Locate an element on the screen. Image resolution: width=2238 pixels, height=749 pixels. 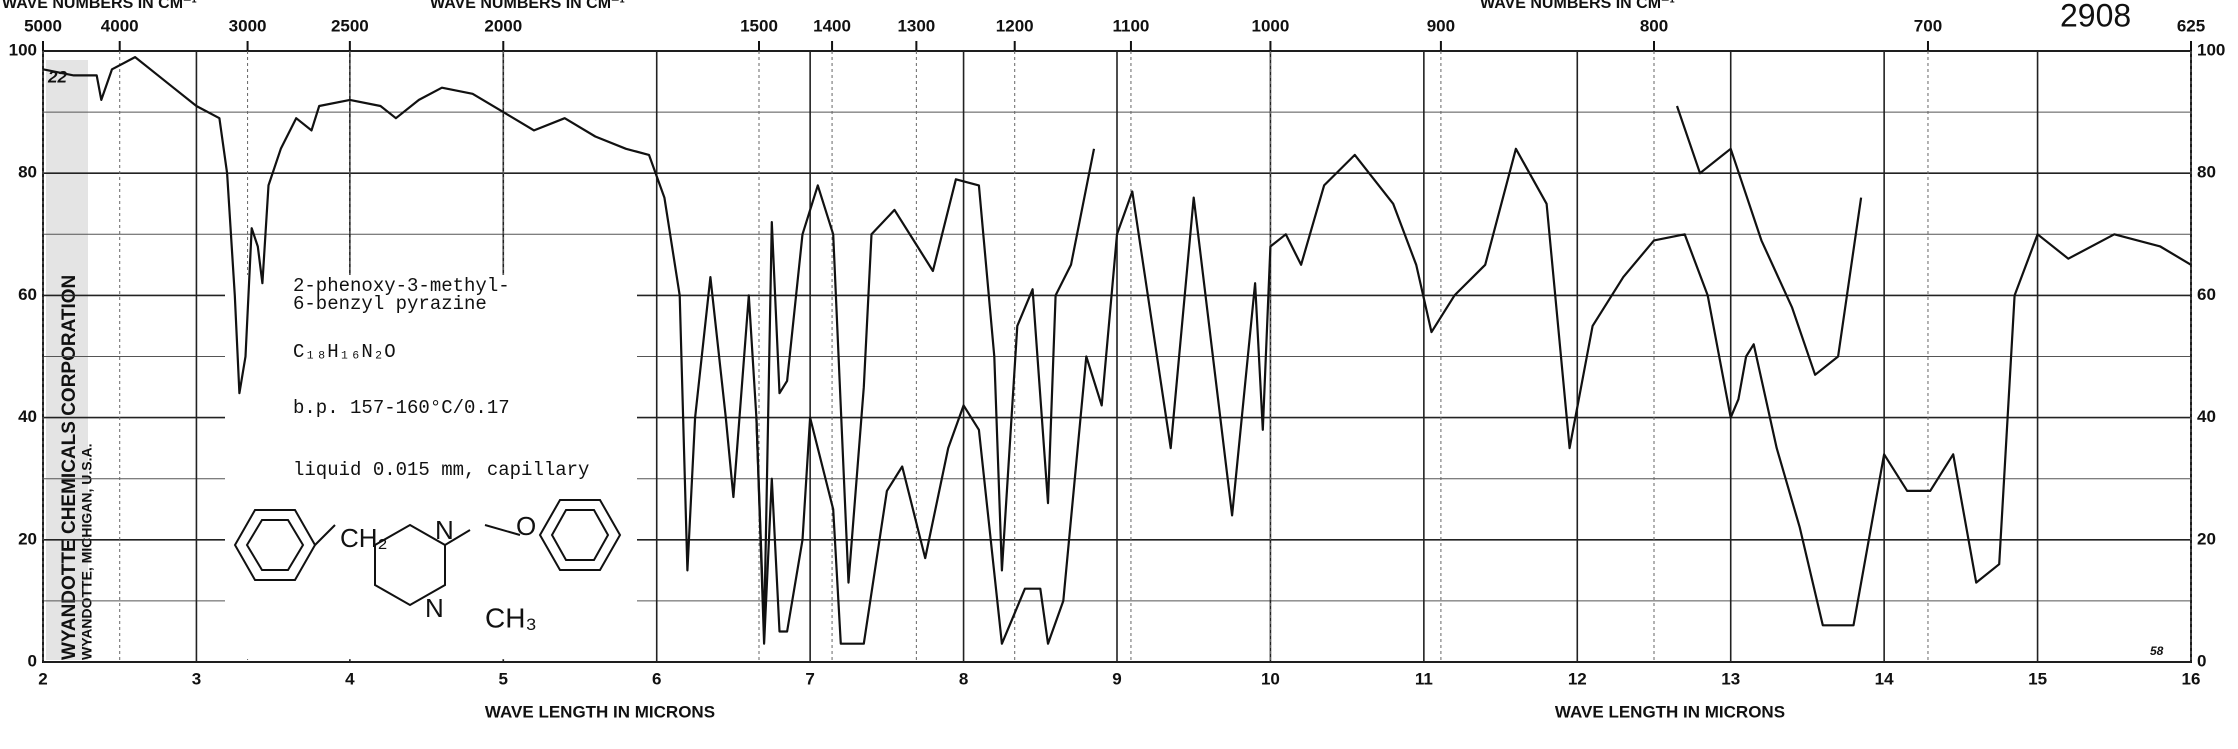
structure-drawing is located at coordinates (427, 553).